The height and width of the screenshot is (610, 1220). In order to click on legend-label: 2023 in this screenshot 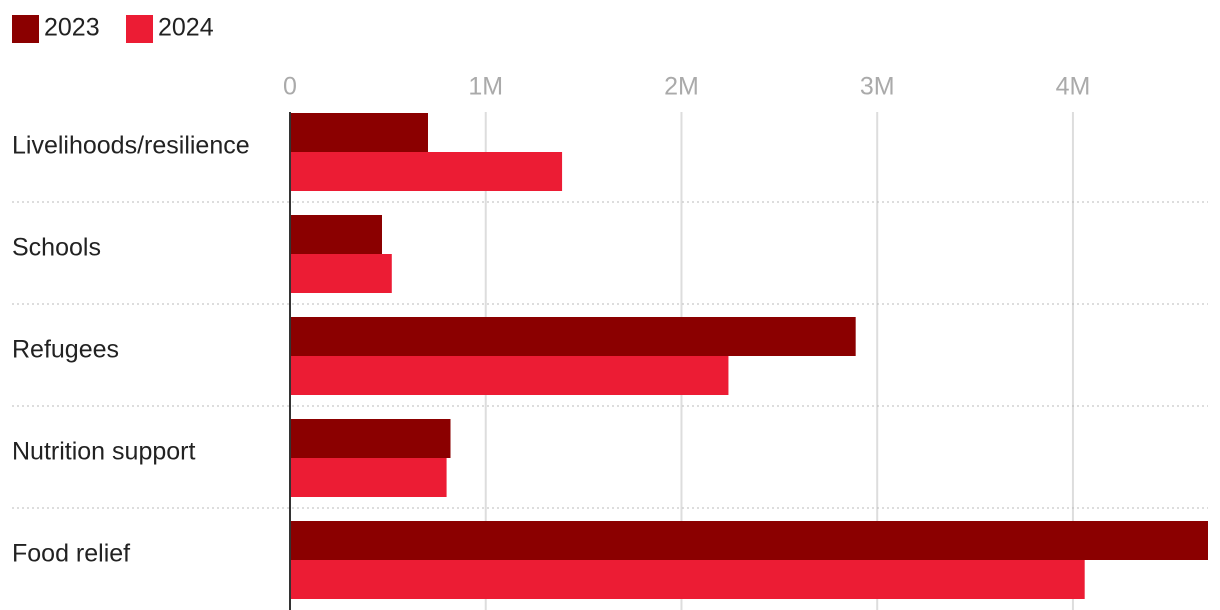, I will do `click(72, 28)`.